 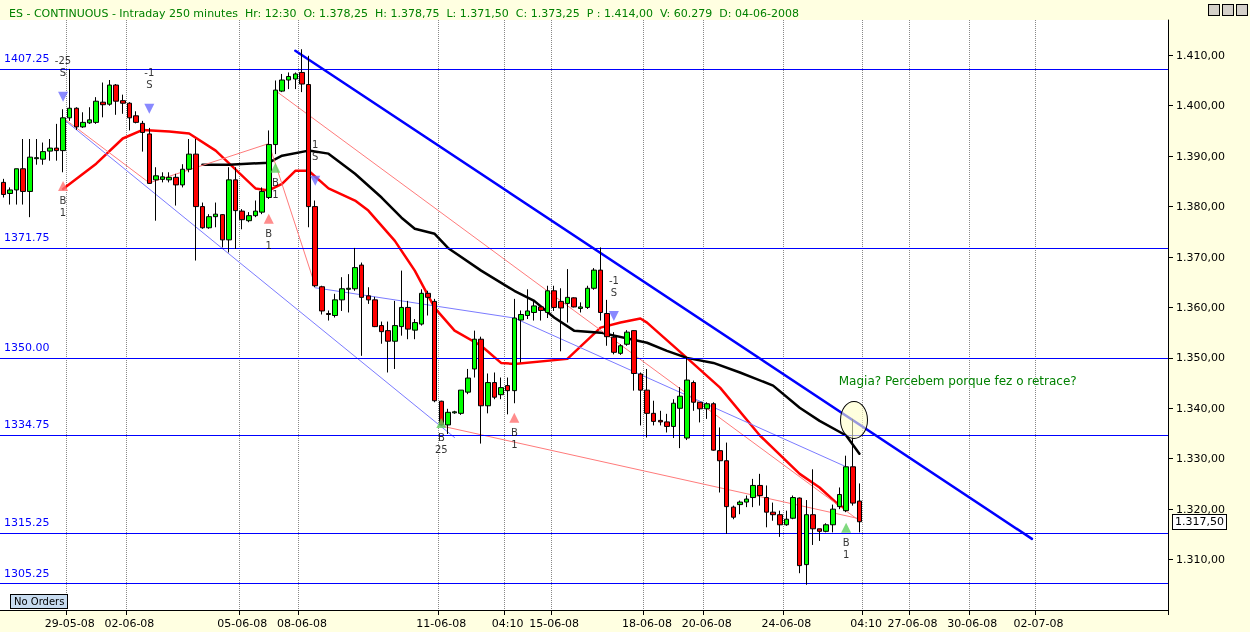 I want to click on ref-line-label: 1334.75, so click(x=27, y=424).